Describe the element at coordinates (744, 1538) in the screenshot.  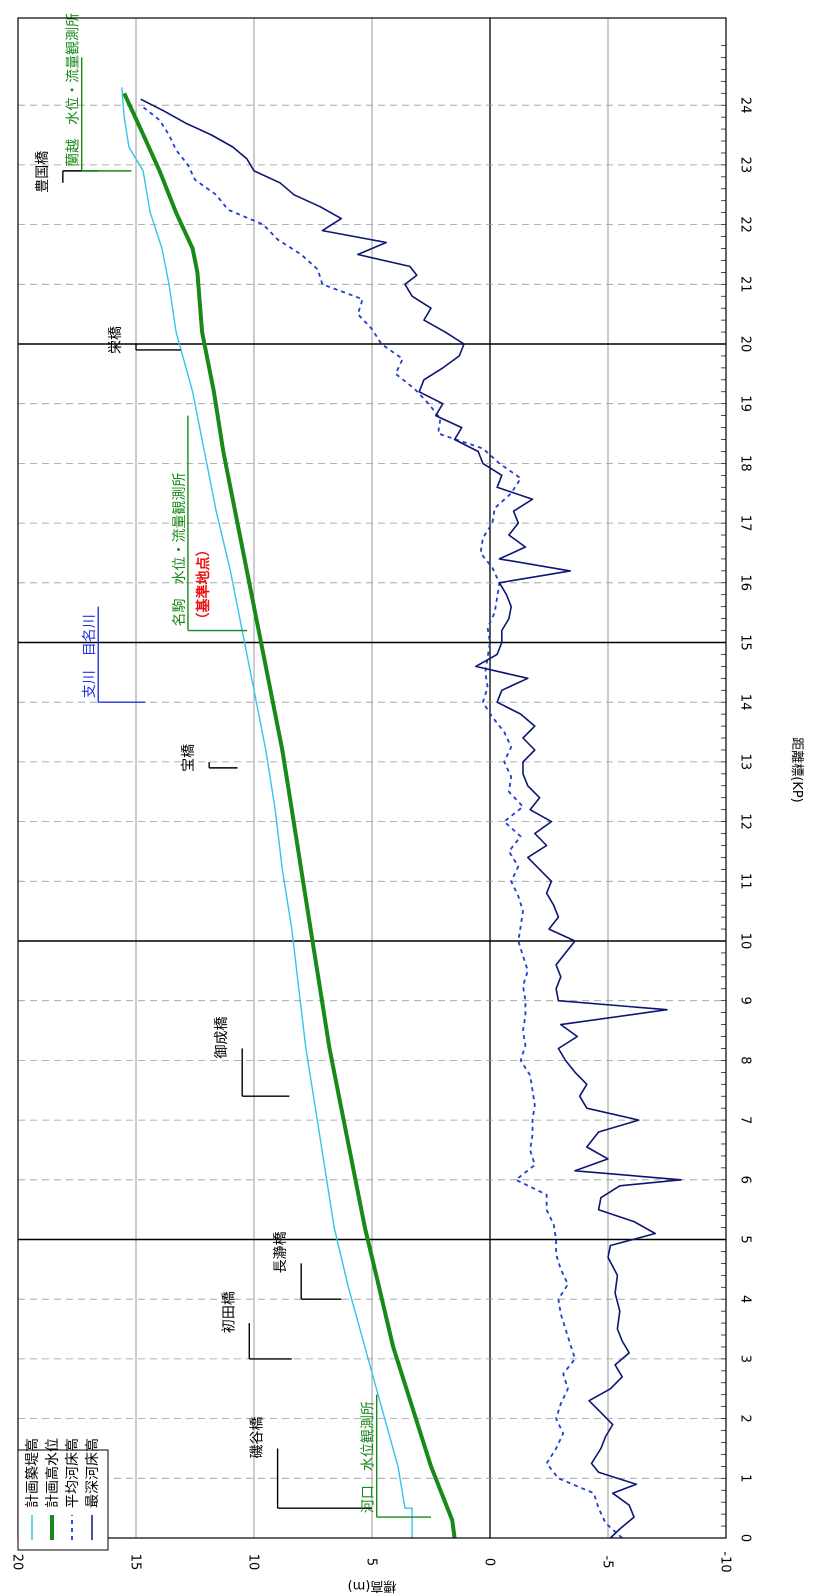
I see `x-tick-label: 0` at that location.